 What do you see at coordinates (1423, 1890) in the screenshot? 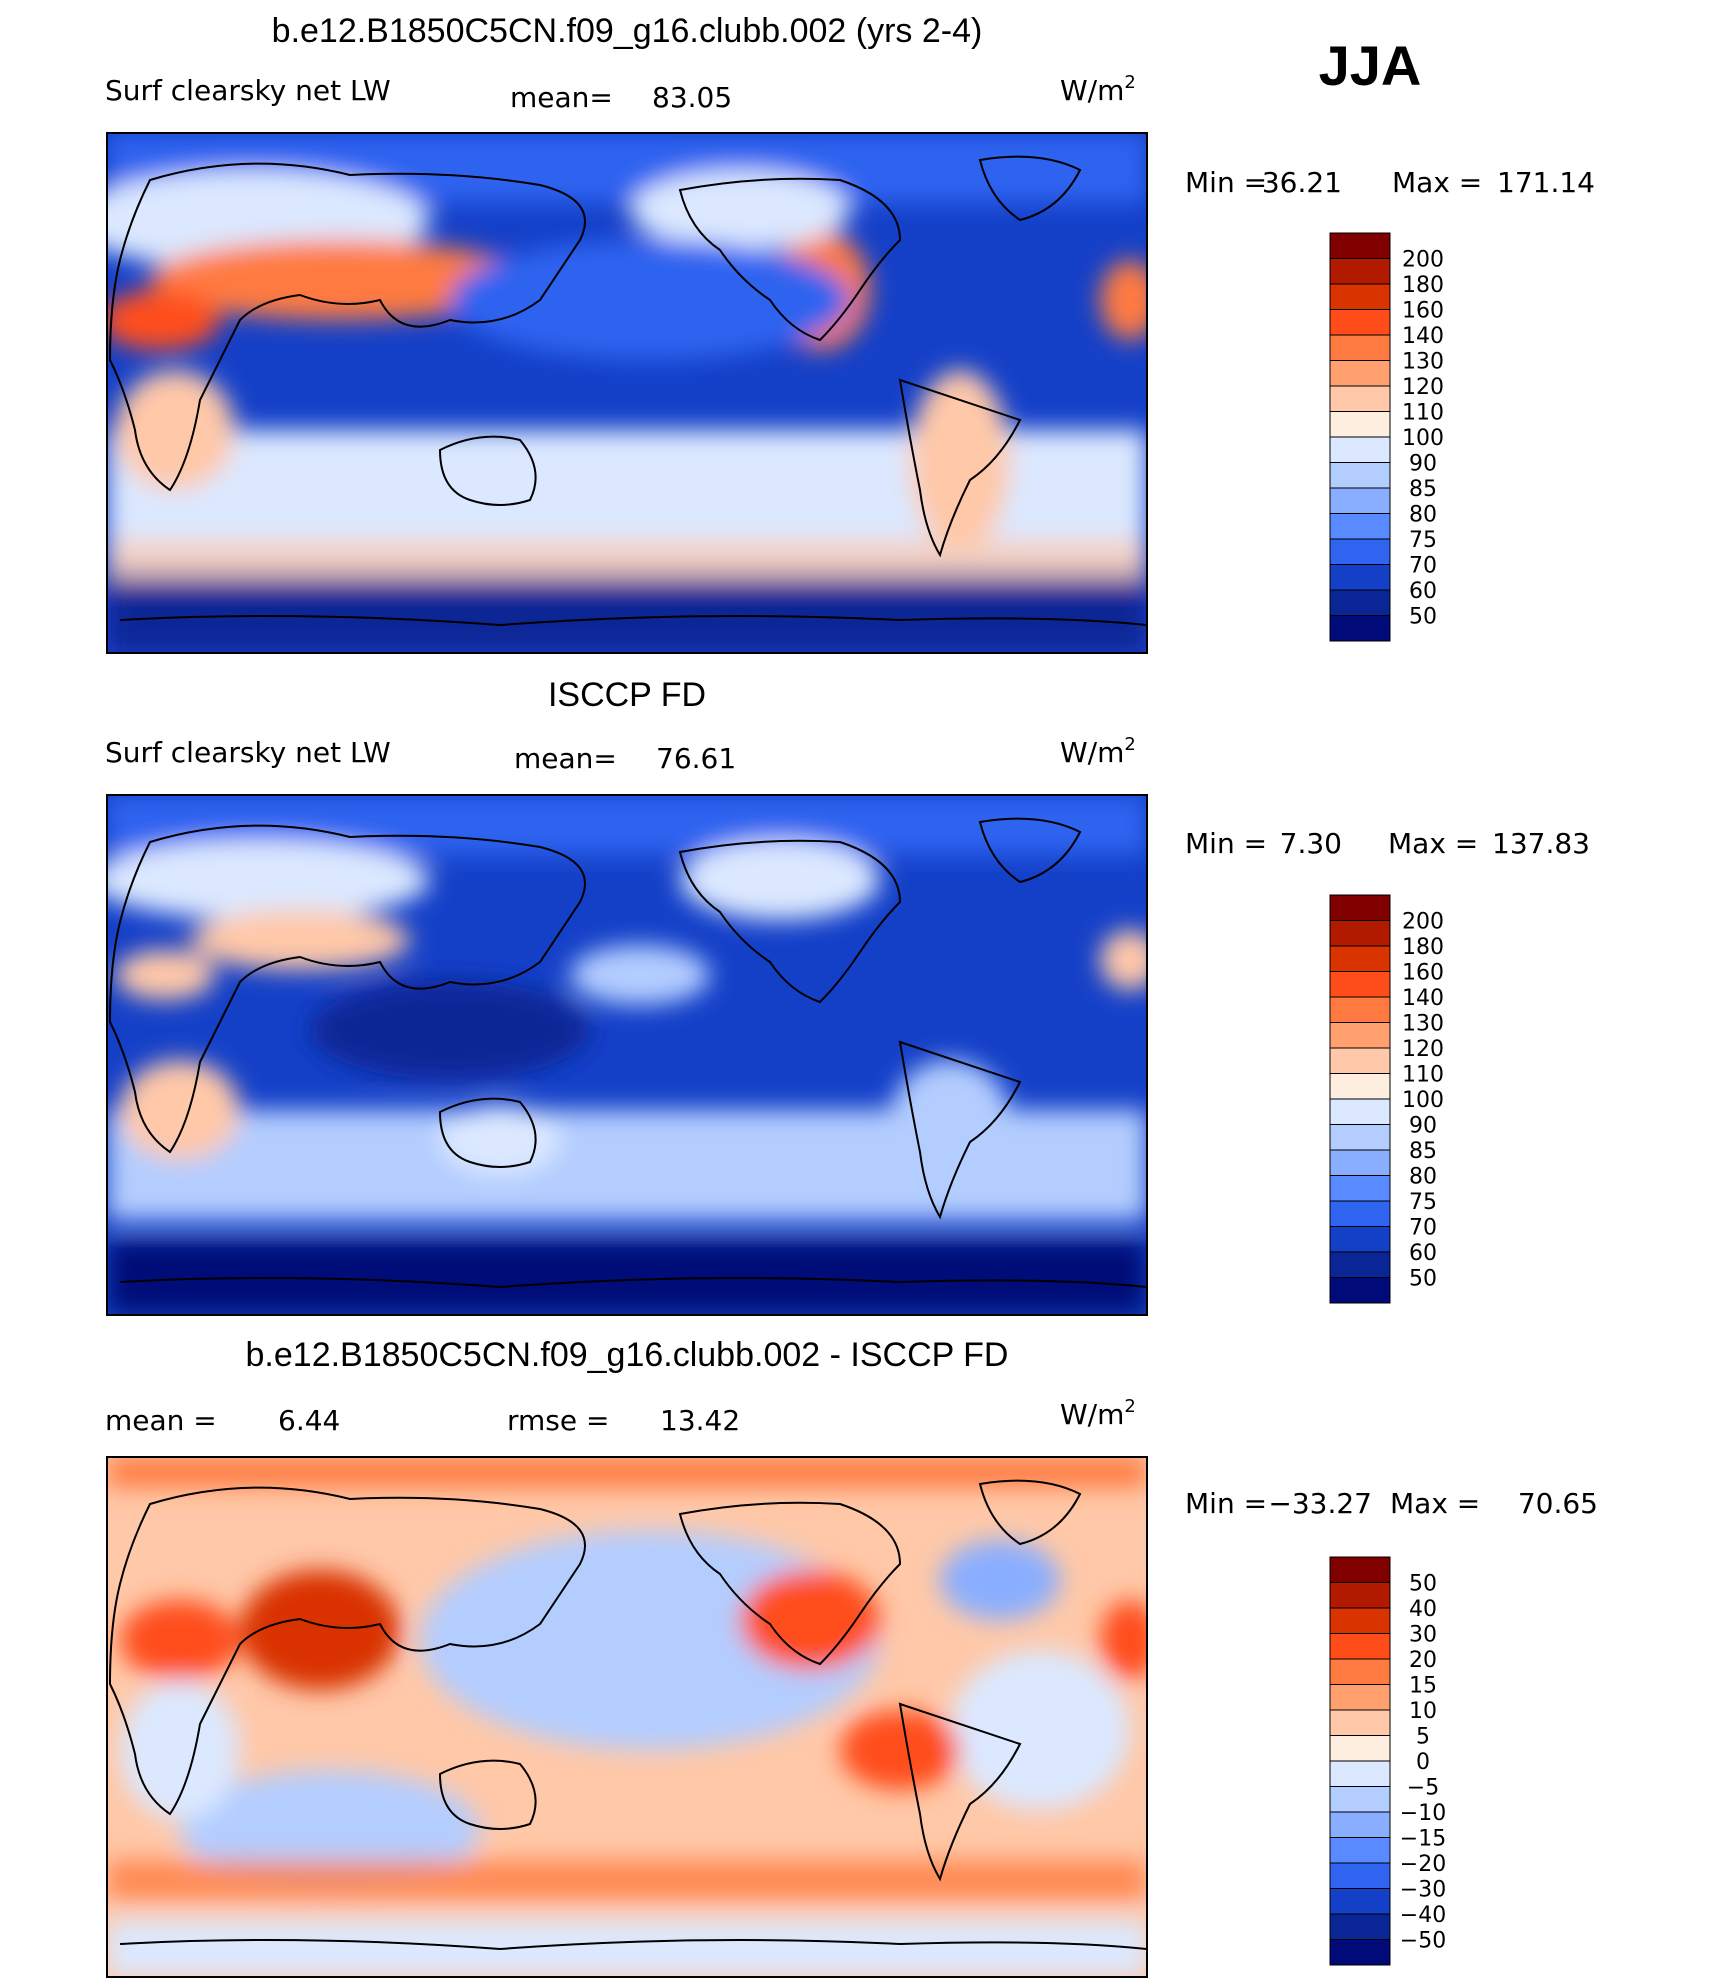
I see `colorbar-tick-label: −30` at bounding box center [1423, 1890].